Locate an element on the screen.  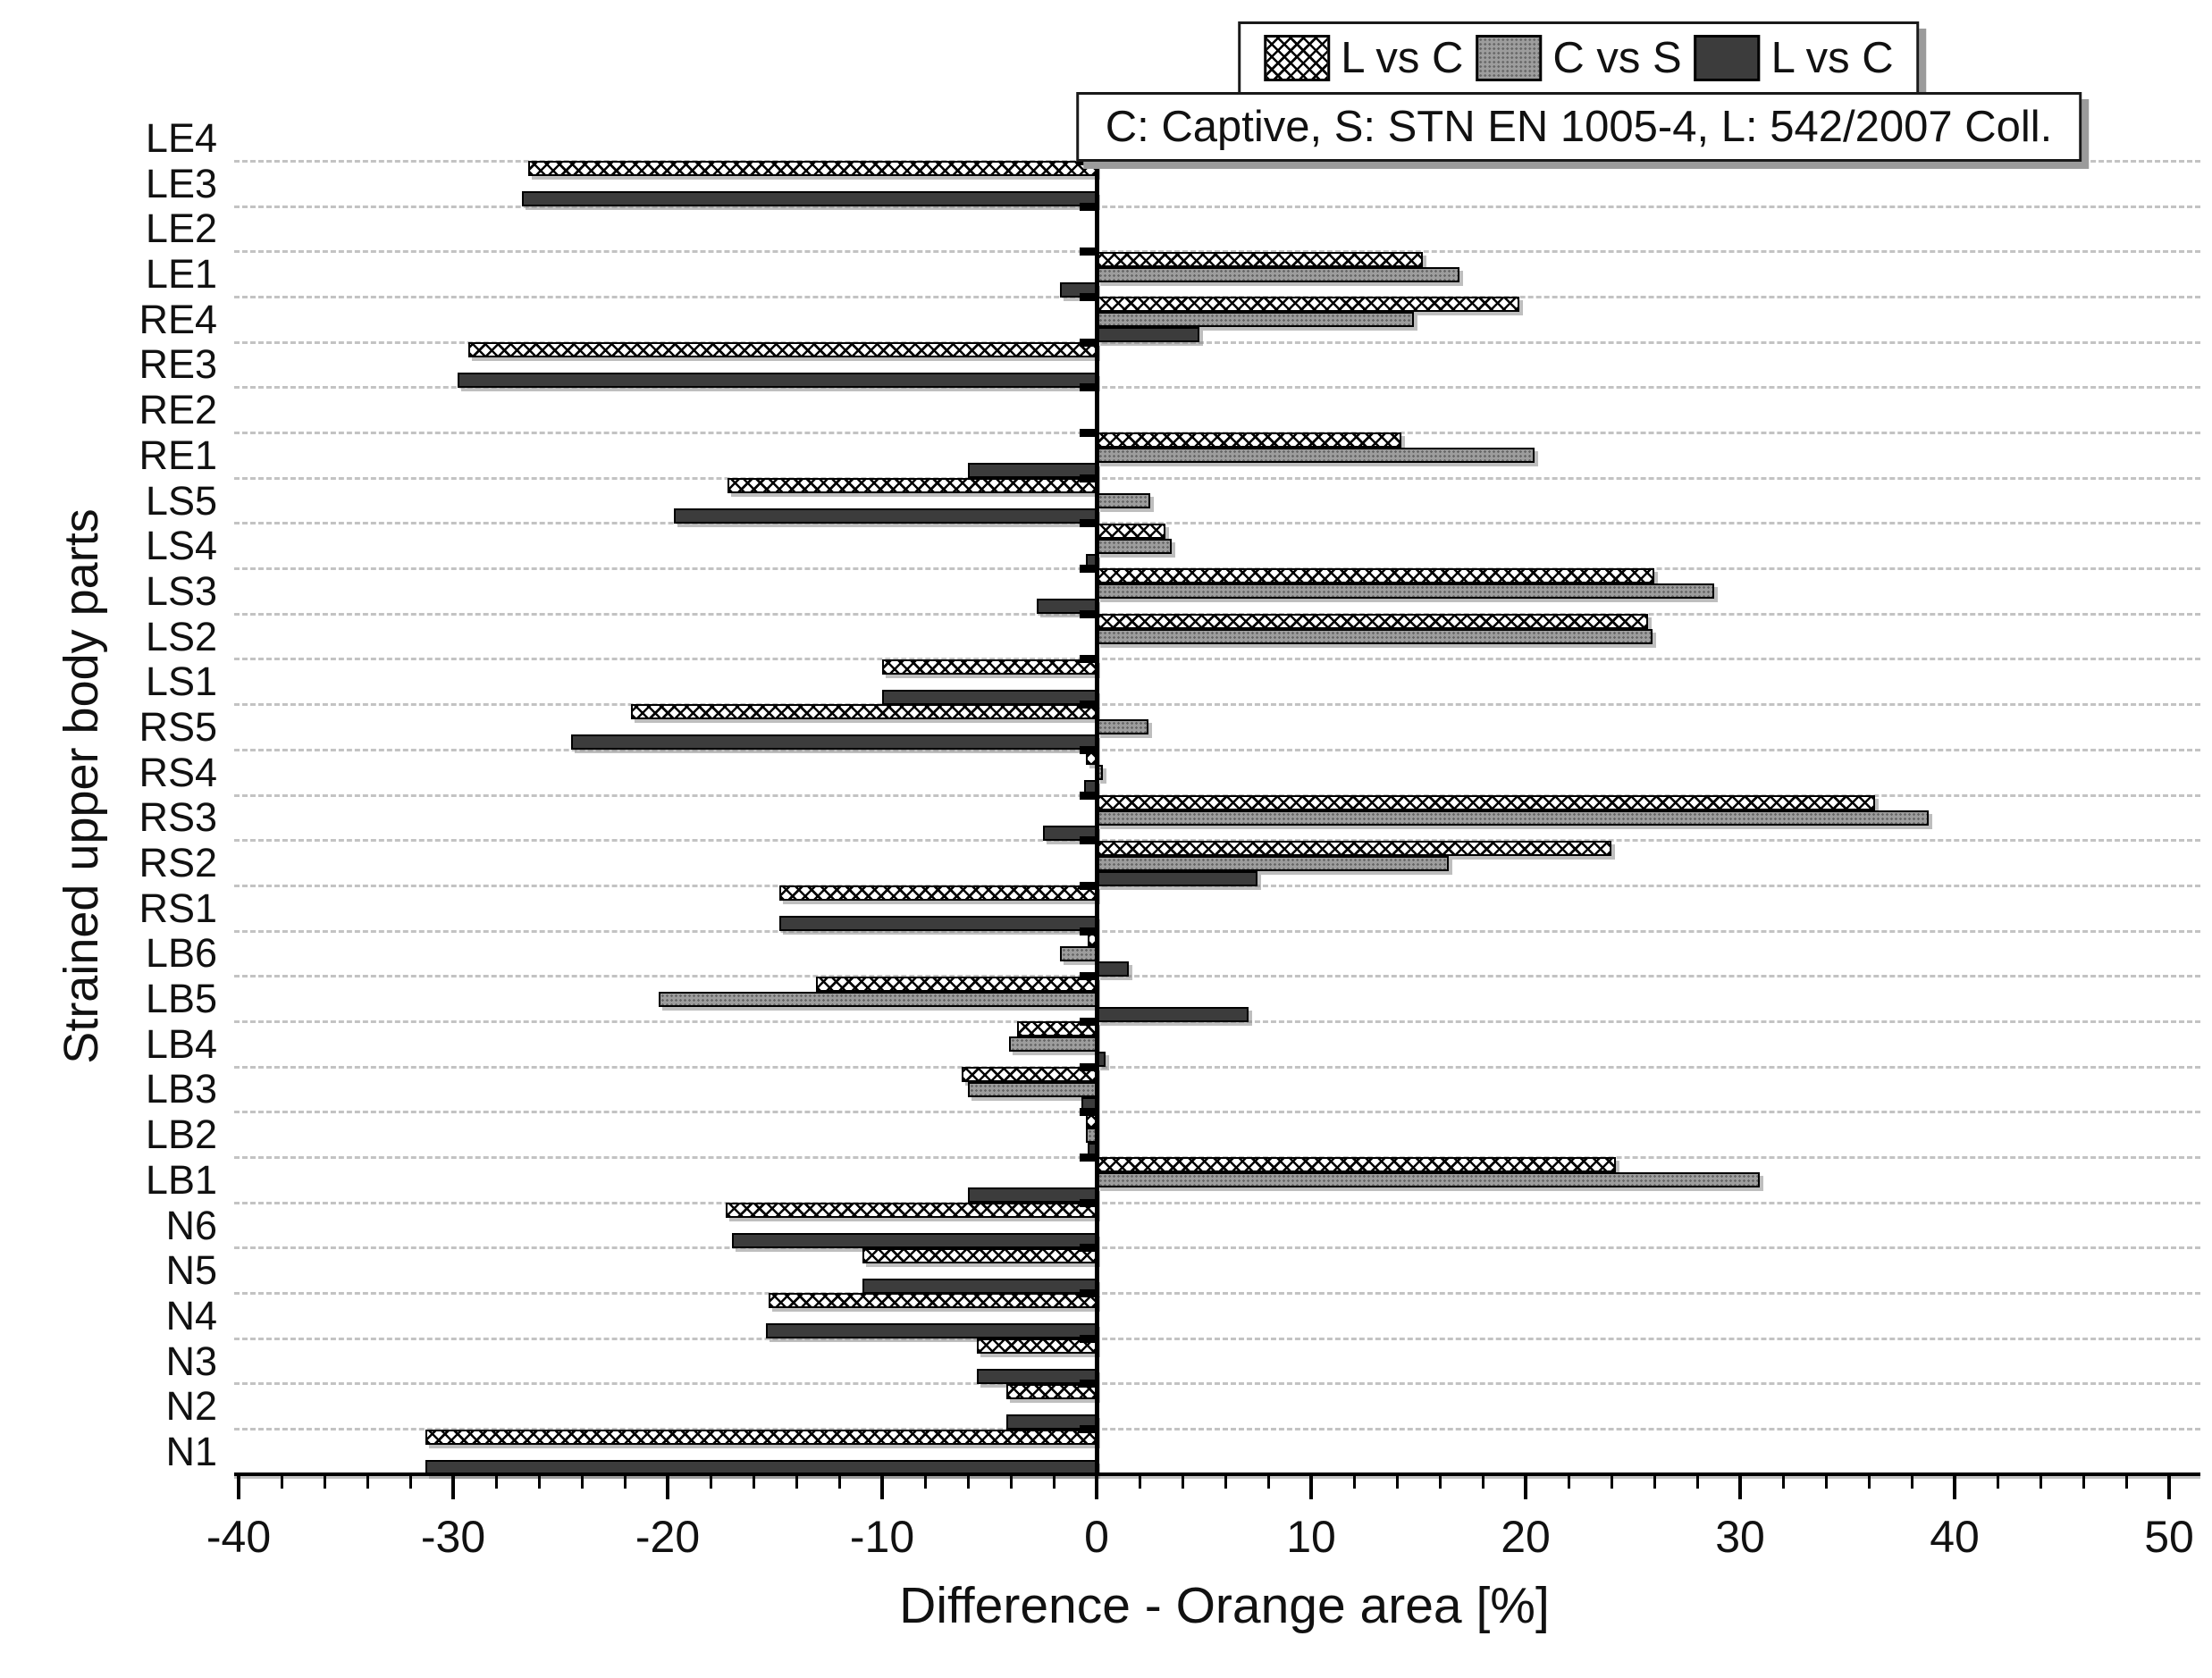
x-axis-tick-label: 0 is located at coordinates (1096, 1537).